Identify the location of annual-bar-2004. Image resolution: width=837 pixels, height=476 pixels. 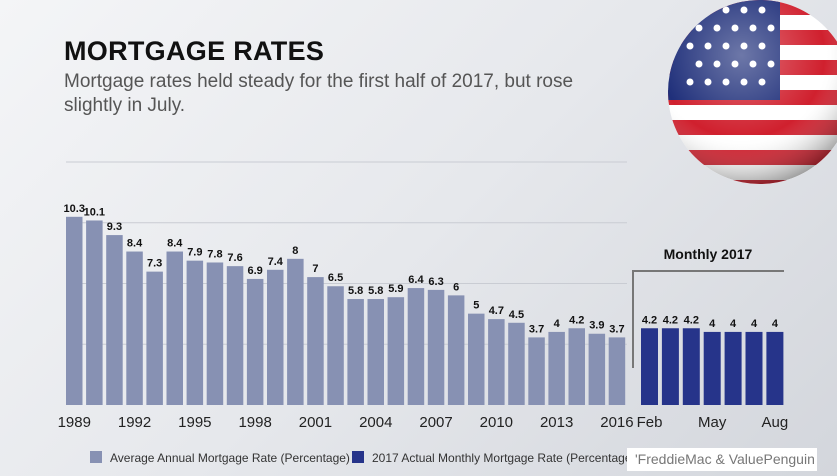
(375, 352).